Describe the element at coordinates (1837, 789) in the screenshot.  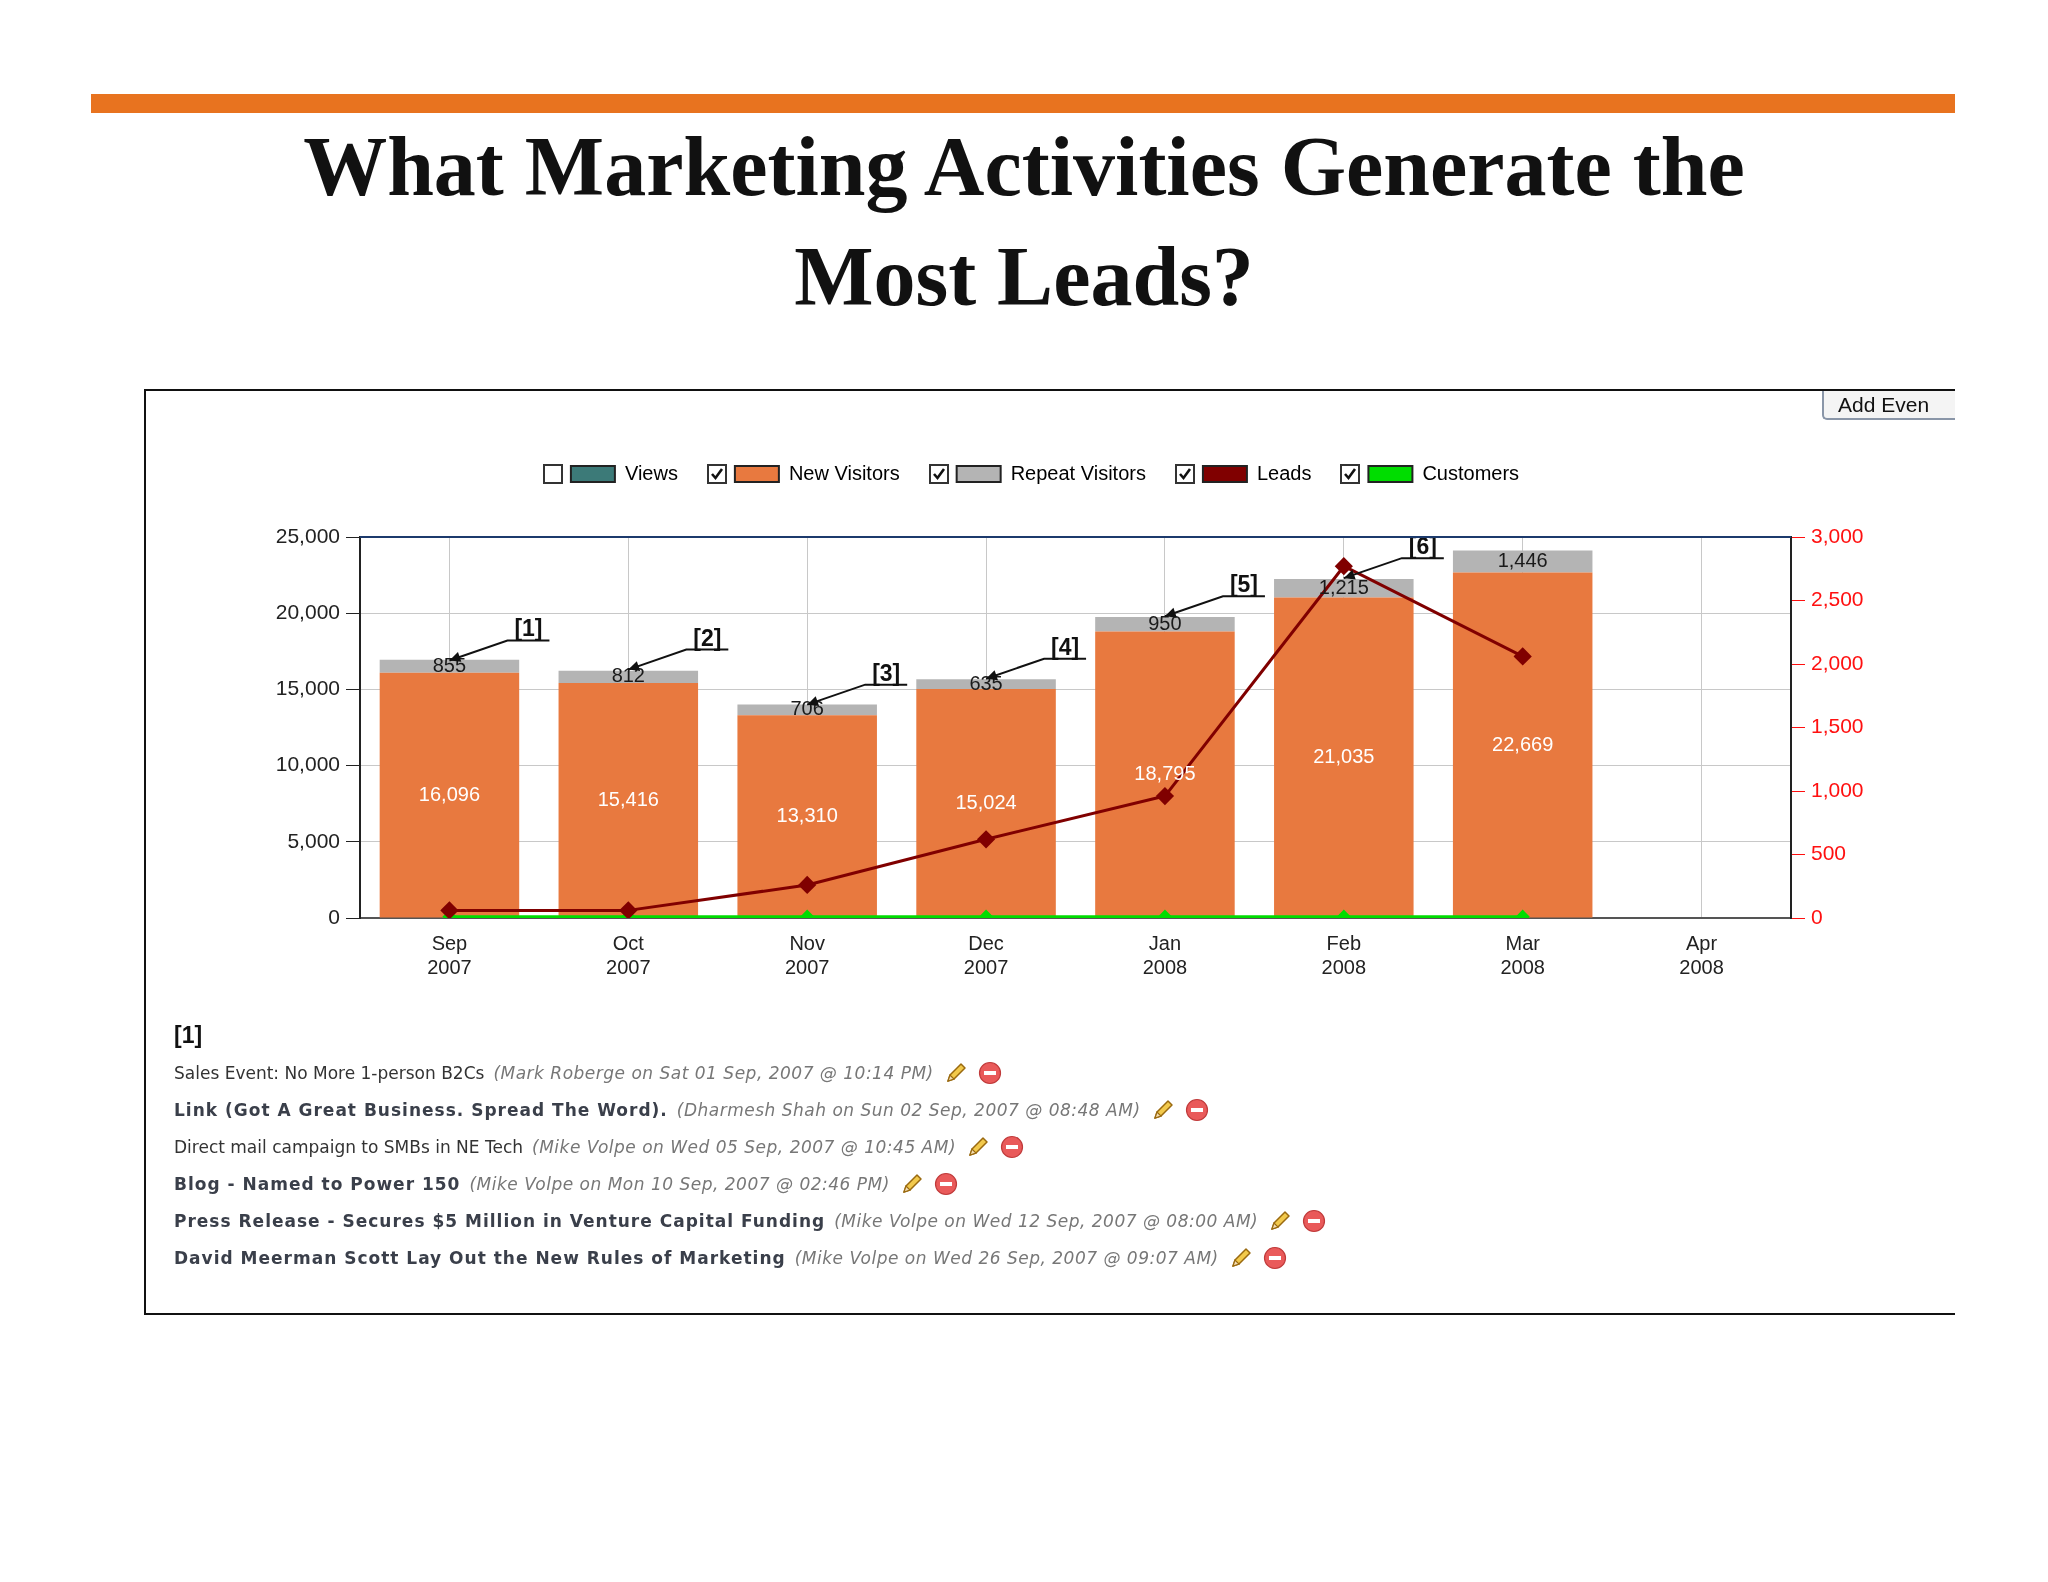
I see `y2-tick-label: 1,000` at that location.